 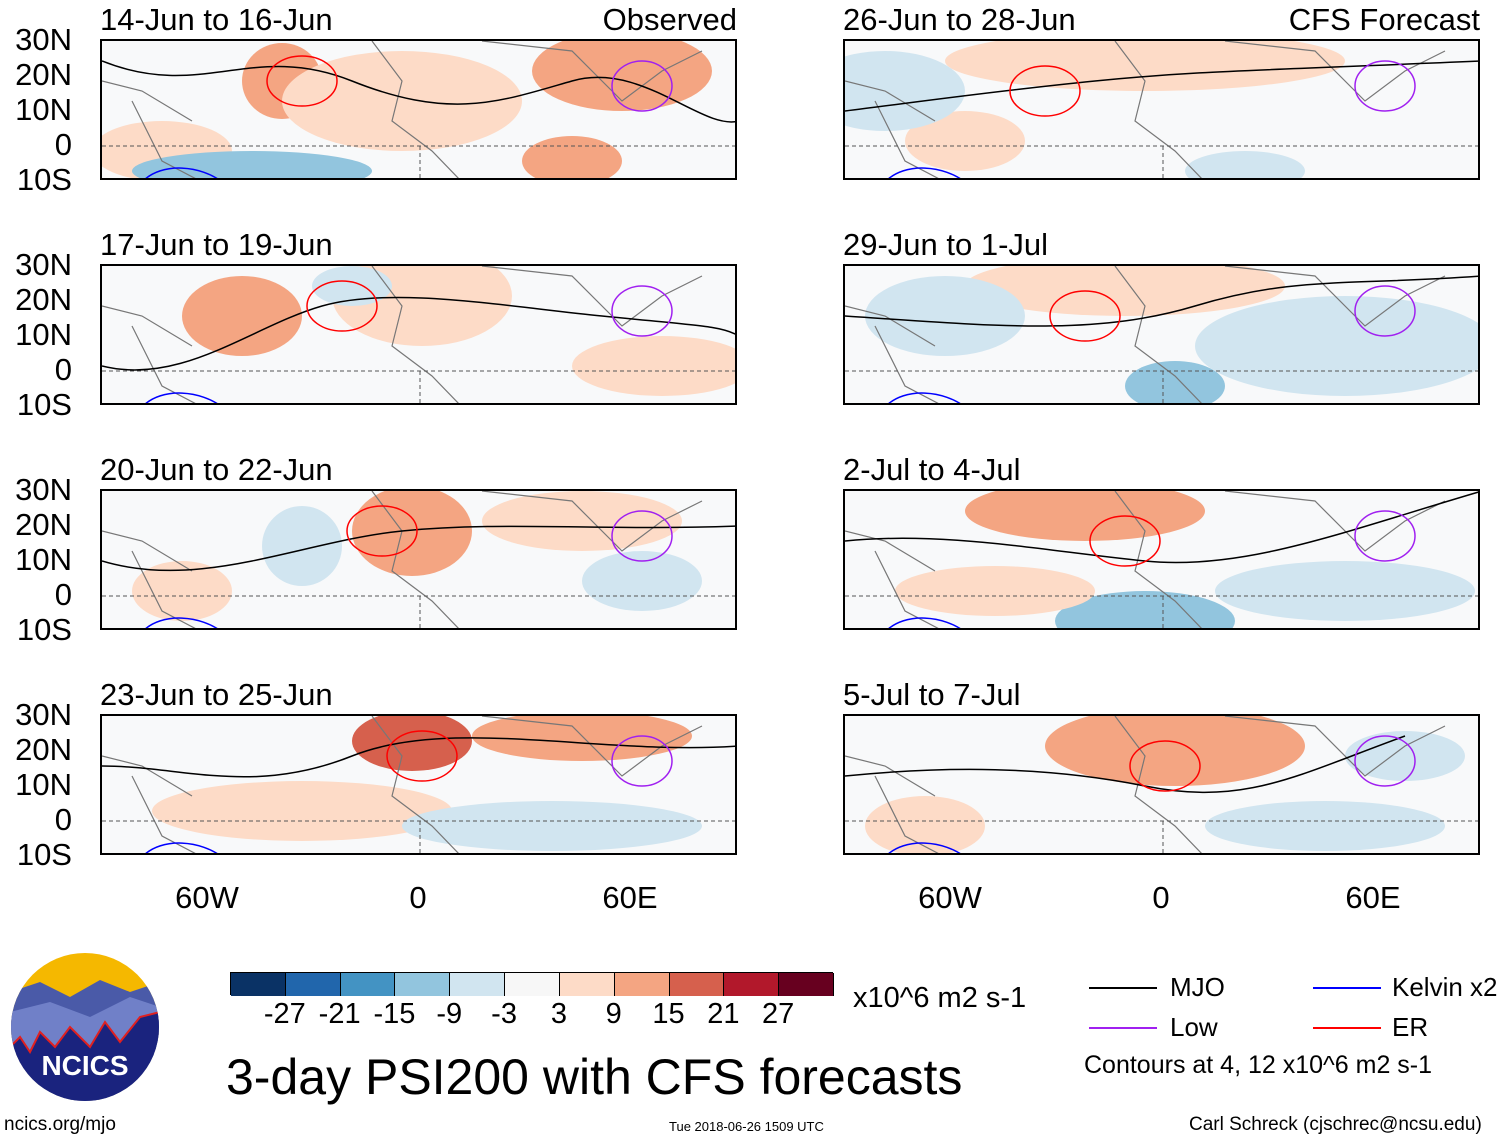 What do you see at coordinates (339, 1014) in the screenshot?
I see `colorbar-tick-label: -21` at bounding box center [339, 1014].